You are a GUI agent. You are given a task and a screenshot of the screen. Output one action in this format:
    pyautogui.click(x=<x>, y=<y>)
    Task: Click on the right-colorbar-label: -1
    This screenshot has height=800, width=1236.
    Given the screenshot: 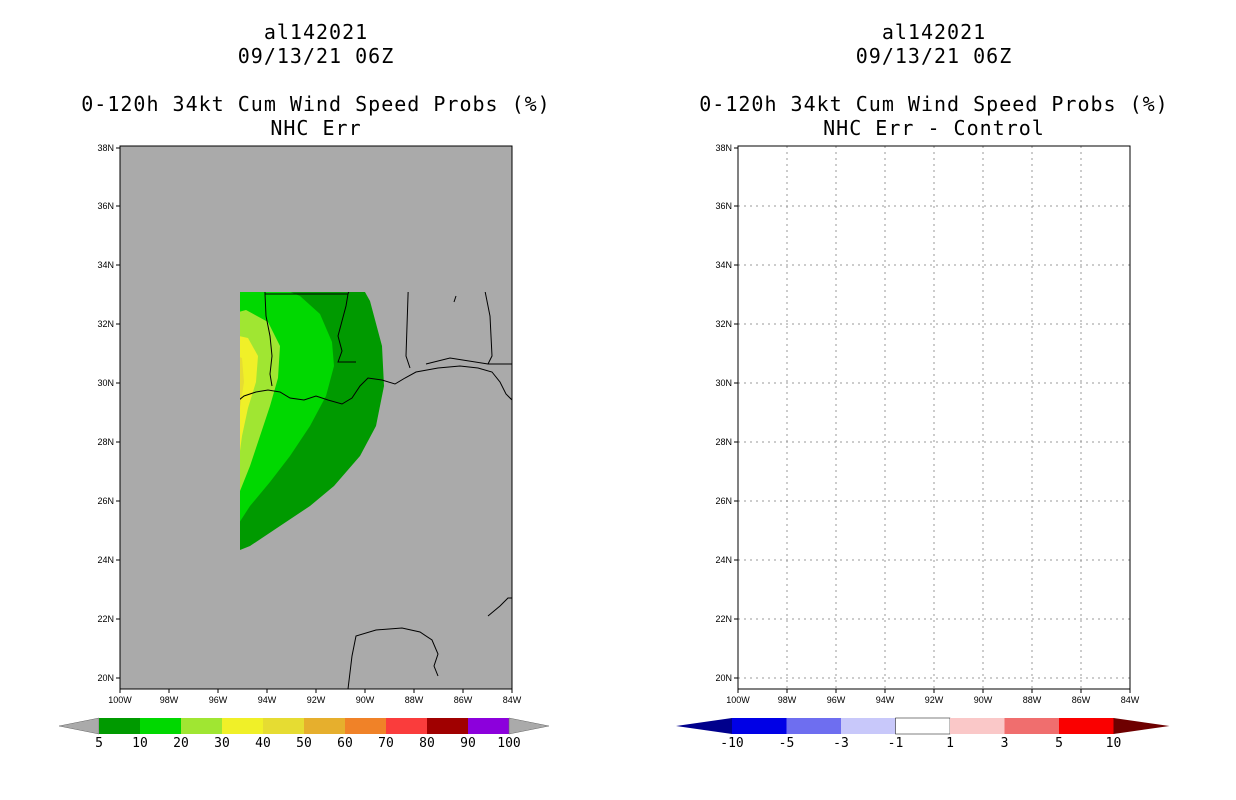 What is the action you would take?
    pyautogui.click(x=896, y=743)
    